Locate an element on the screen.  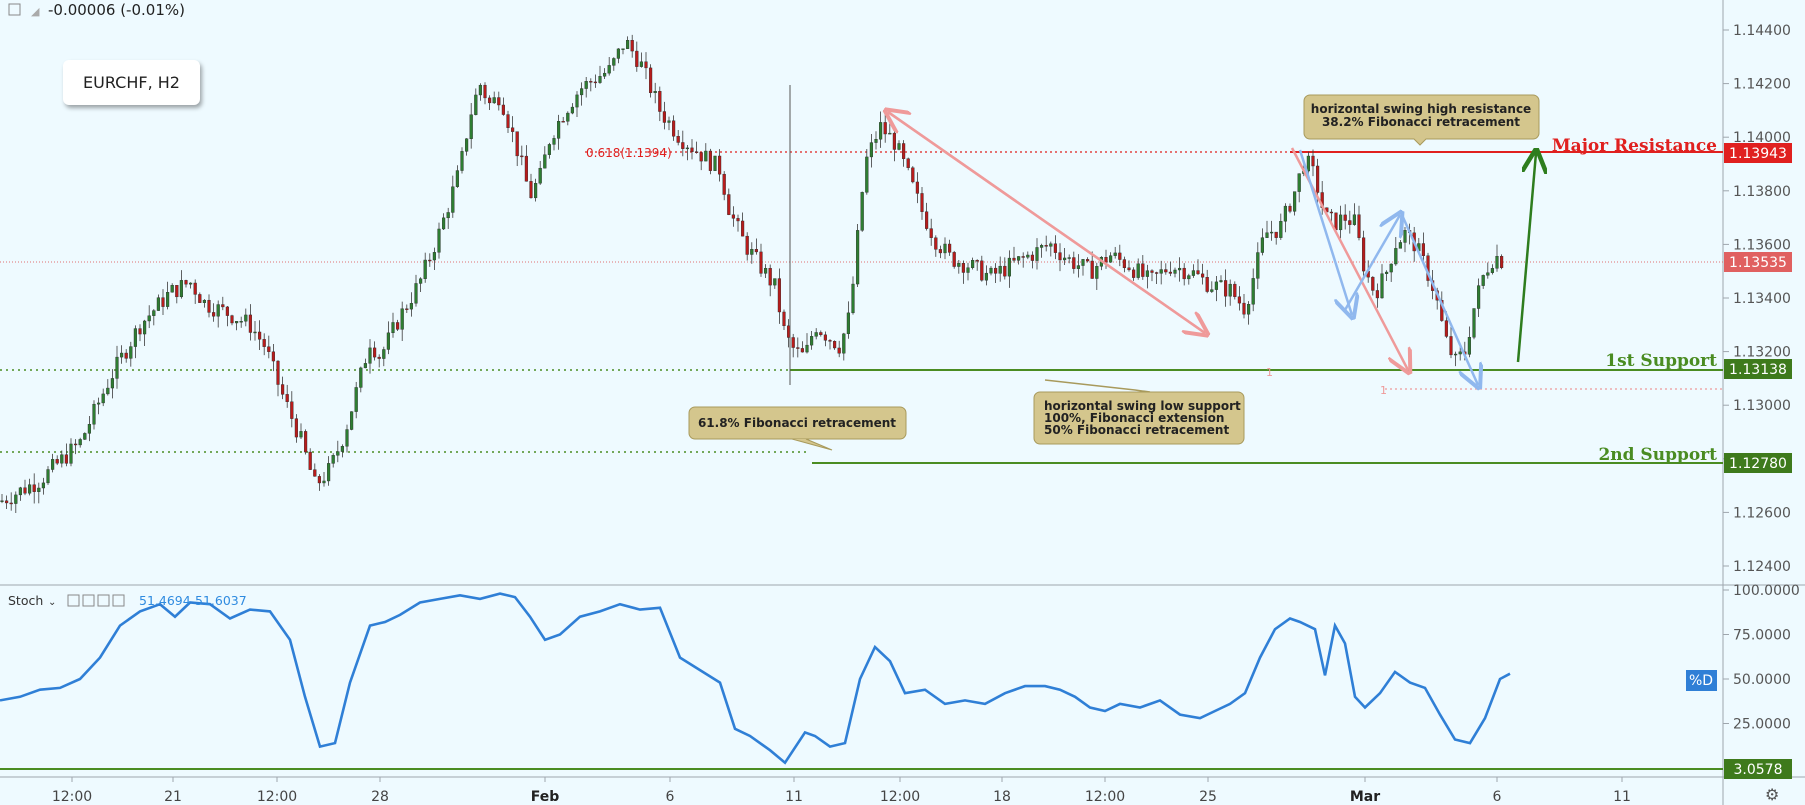
time-tick-label: 12:00 is located at coordinates (72, 797).